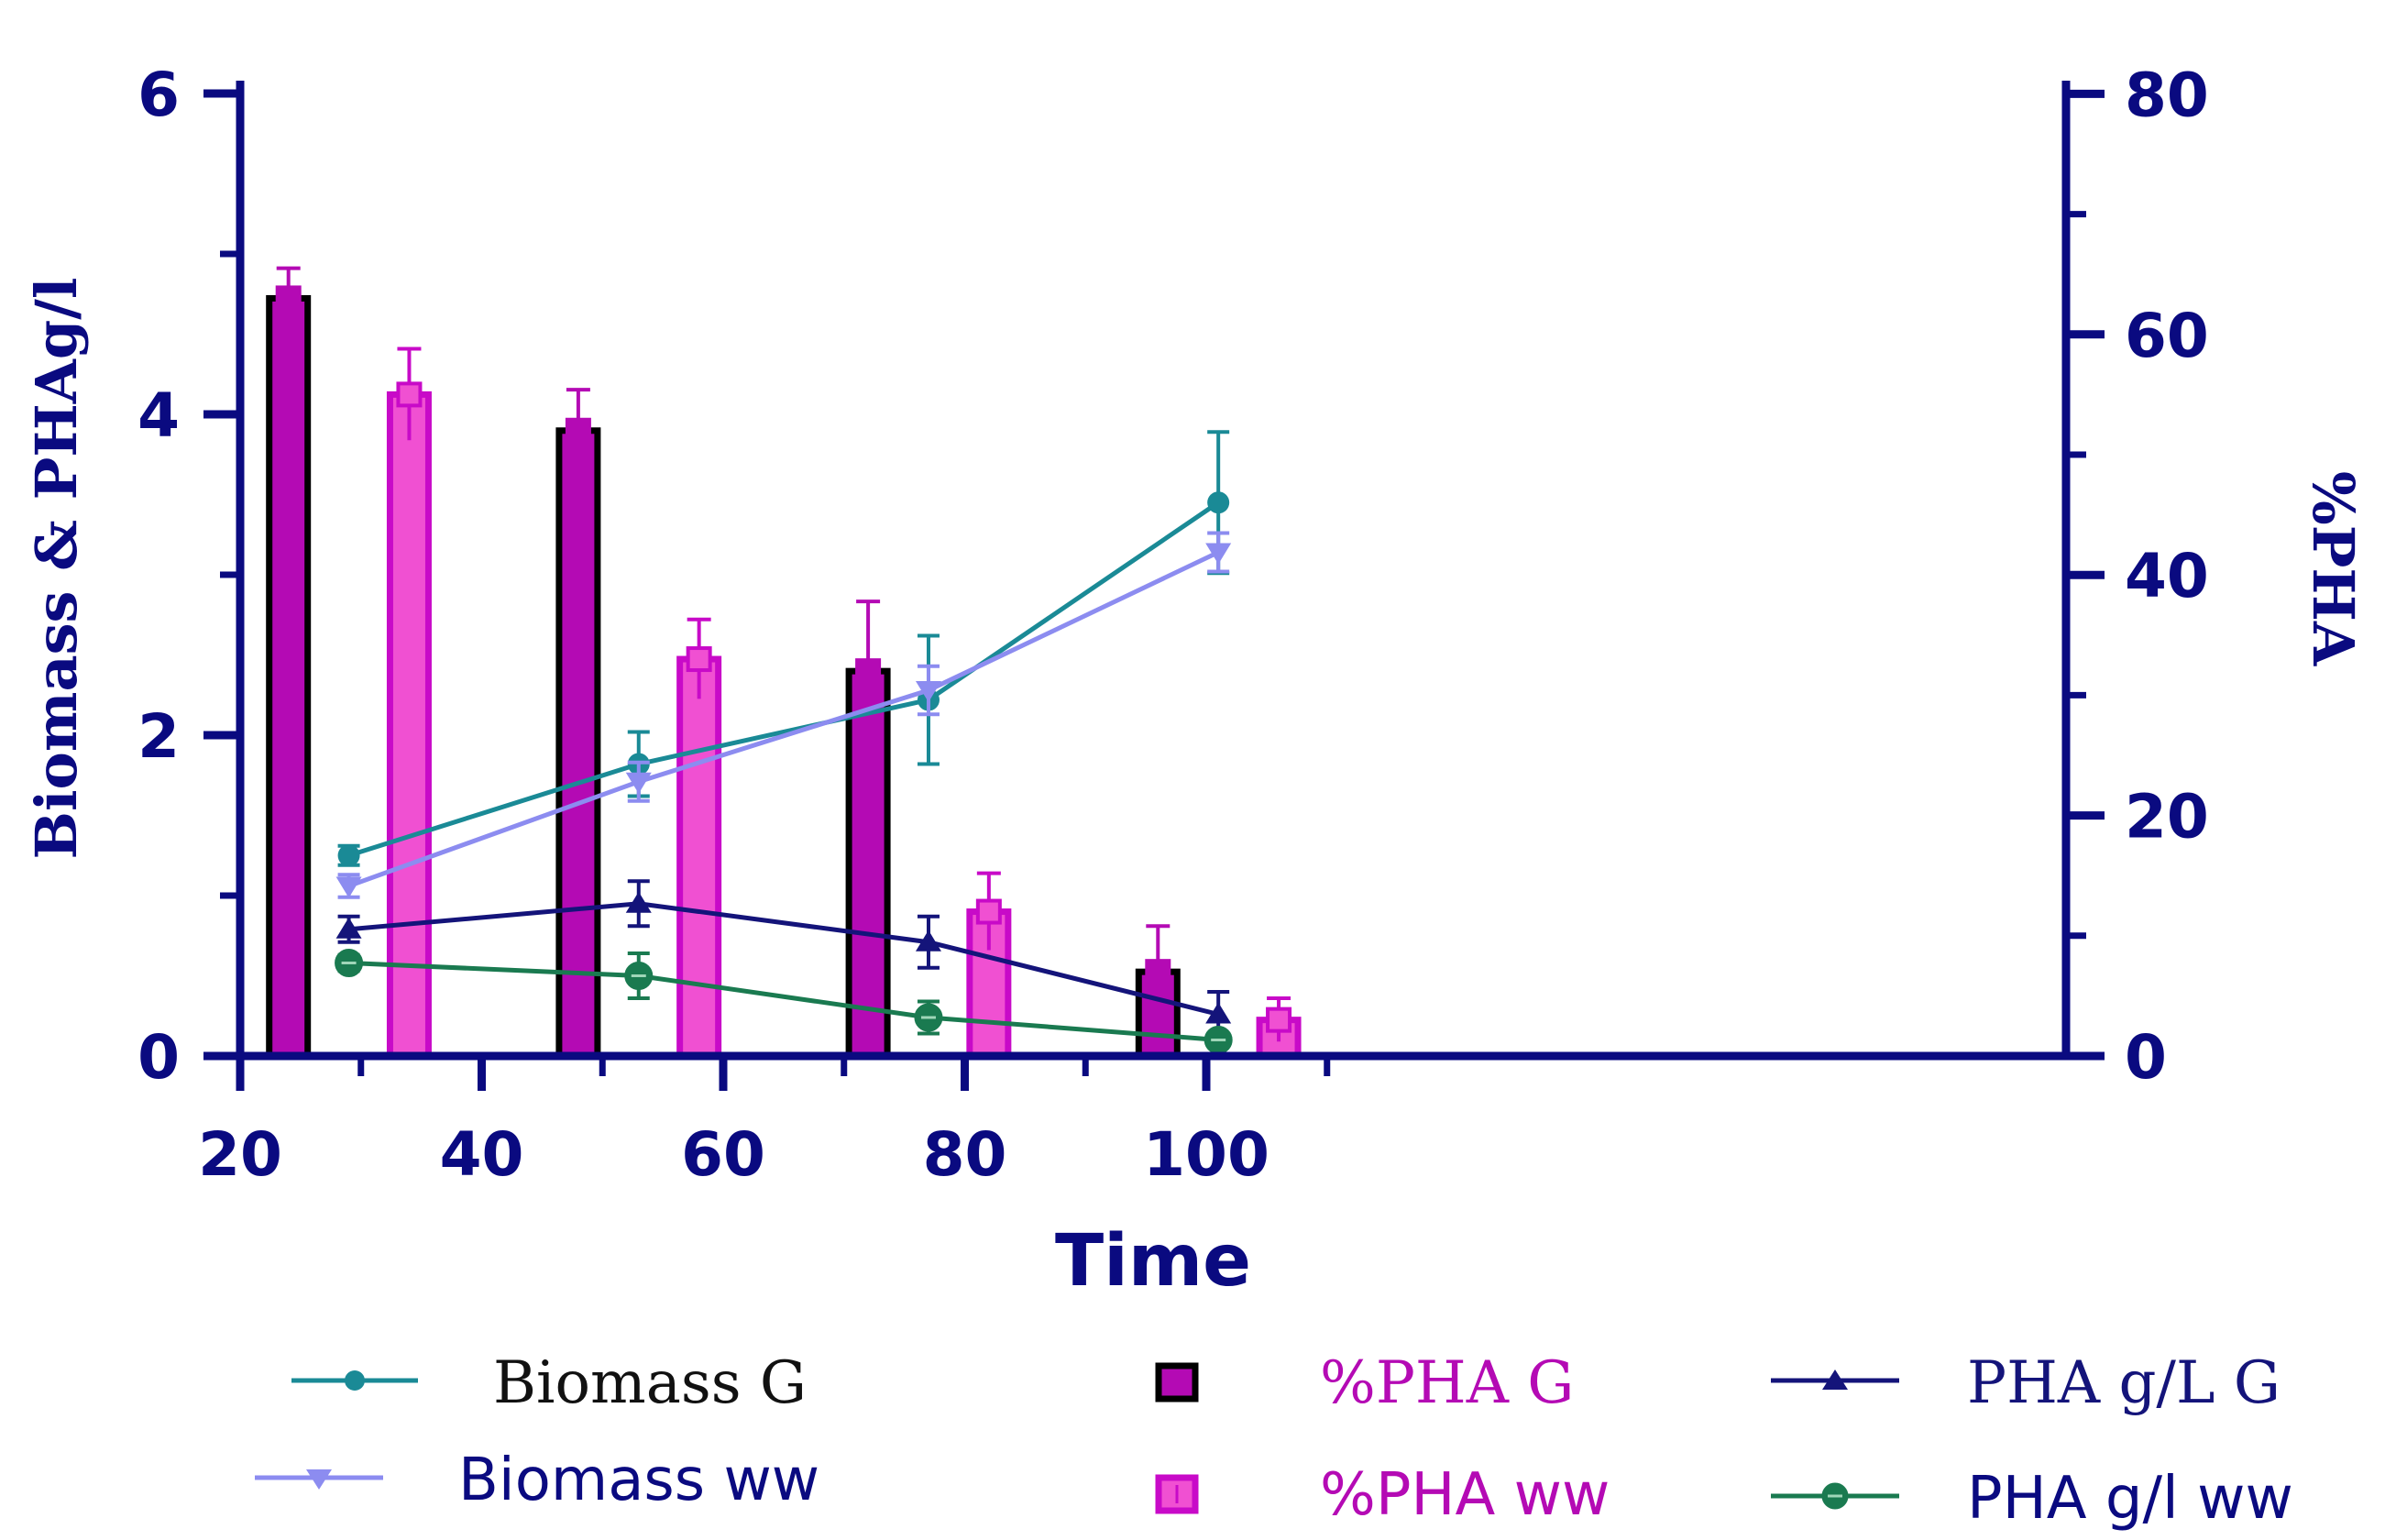  I want to click on legend-item-pha-pct-g: %PHA G, so click(1364, 1383).